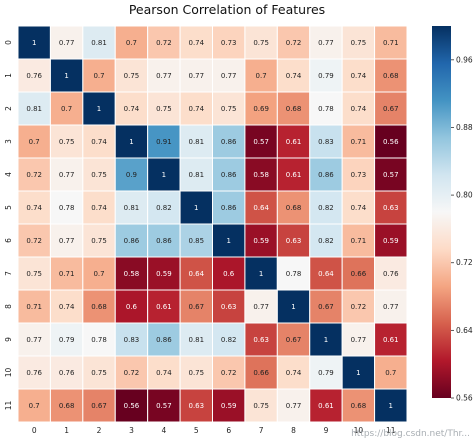  Describe the element at coordinates (66, 430) in the screenshot. I see `x-tick-label: 1` at that location.